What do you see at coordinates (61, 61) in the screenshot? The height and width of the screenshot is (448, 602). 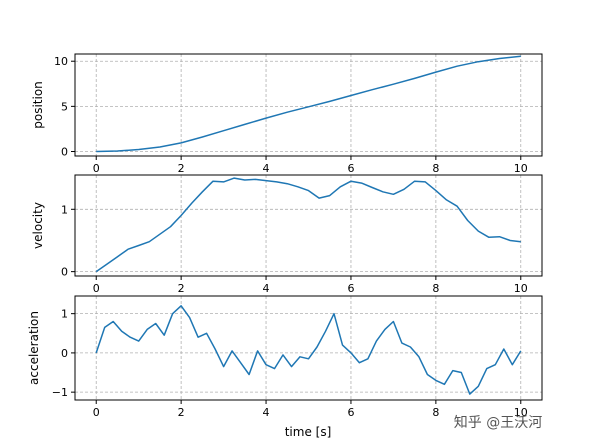 I see `y-tick-label: 10` at bounding box center [61, 61].